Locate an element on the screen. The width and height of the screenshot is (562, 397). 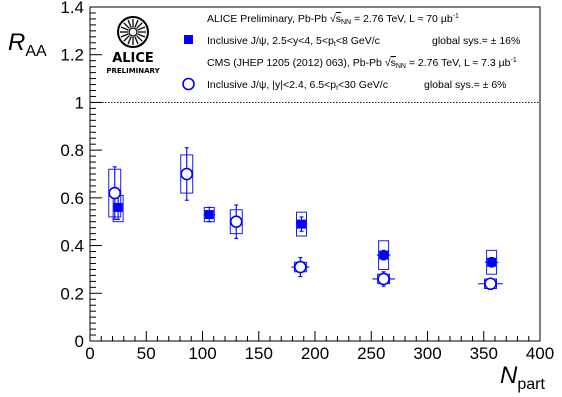
x-tick-label: 200 is located at coordinates (315, 353).